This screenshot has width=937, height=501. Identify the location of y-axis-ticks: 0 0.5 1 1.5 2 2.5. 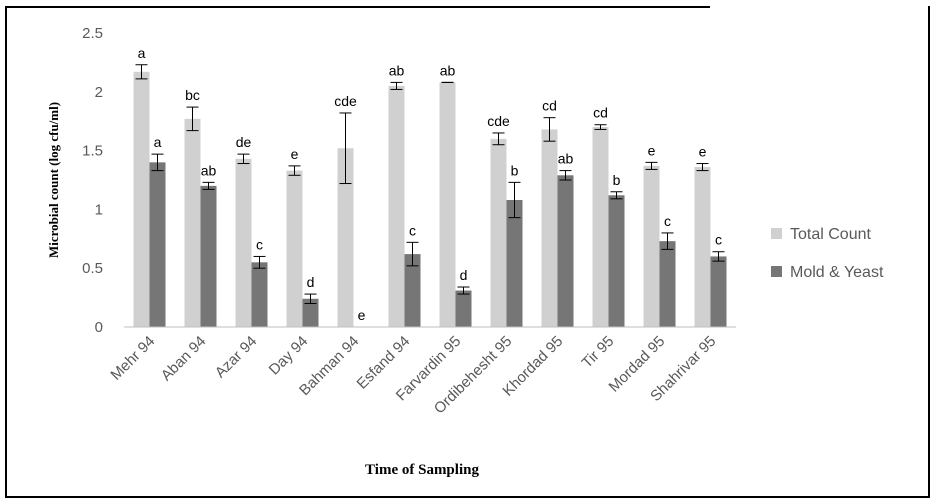
(92, 180).